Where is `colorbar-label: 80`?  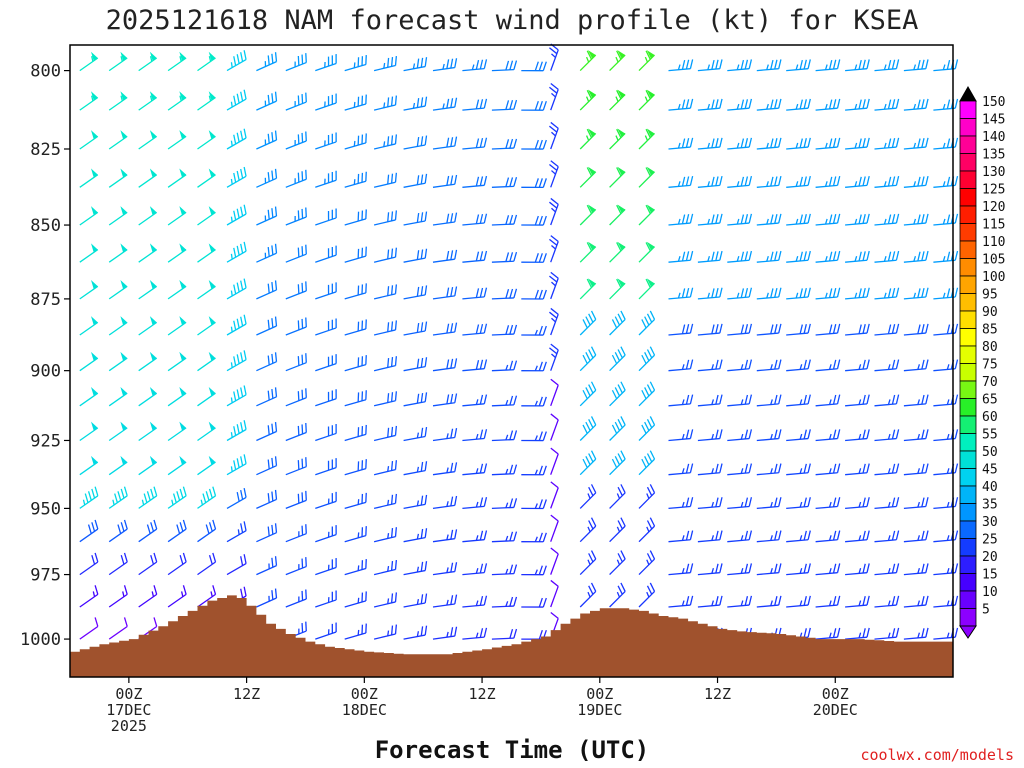
colorbar-label: 80 is located at coordinates (990, 347).